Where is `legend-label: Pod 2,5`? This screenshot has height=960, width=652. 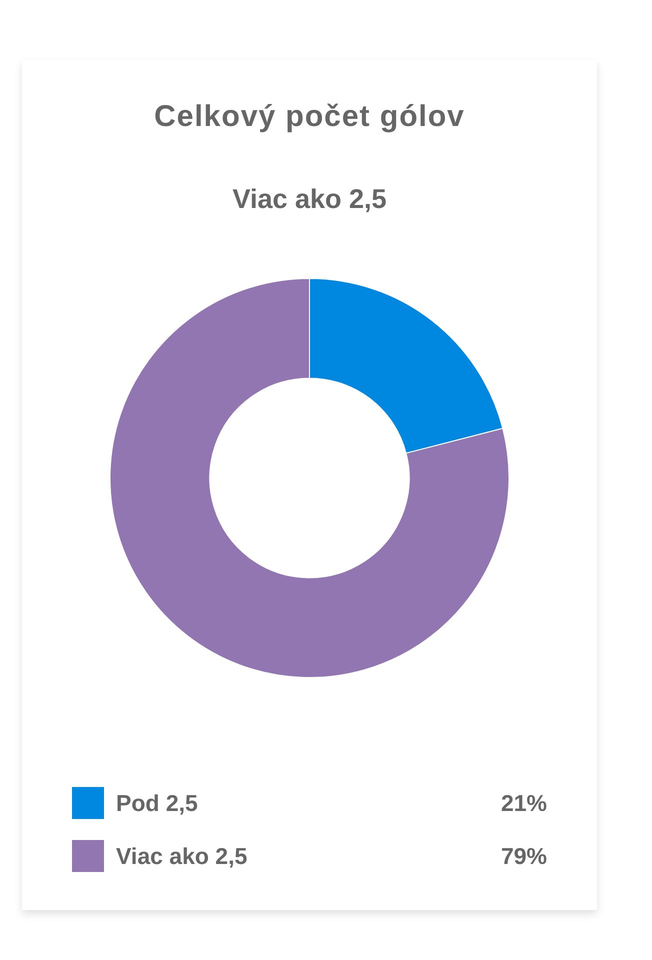
legend-label: Pod 2,5 is located at coordinates (157, 803).